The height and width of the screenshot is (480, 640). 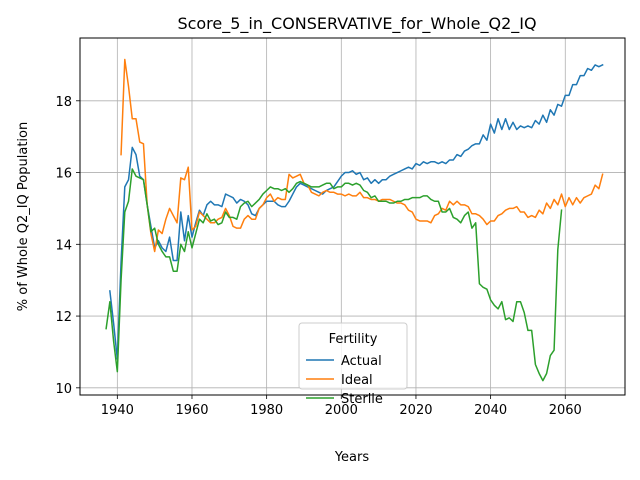 I want to click on y-tick-label: 12, so click(x=63, y=317).